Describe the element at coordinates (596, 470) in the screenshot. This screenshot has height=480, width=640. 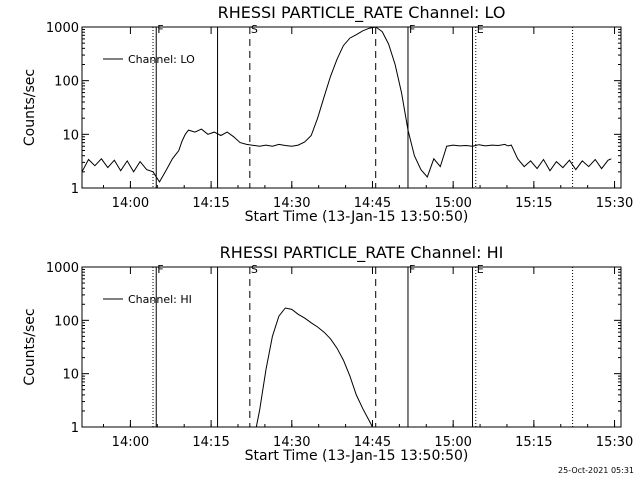
I see `timestamp: 25-Oct-2021 05:31` at that location.